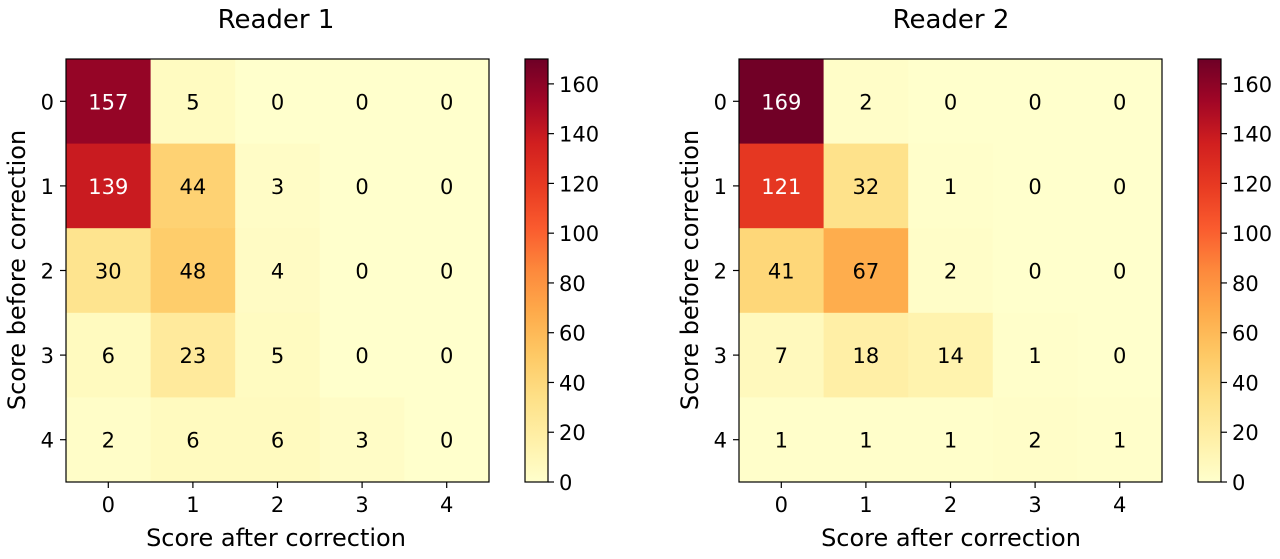 Image resolution: width=1280 pixels, height=559 pixels. I want to click on x-tick-label: 2, so click(277, 505).